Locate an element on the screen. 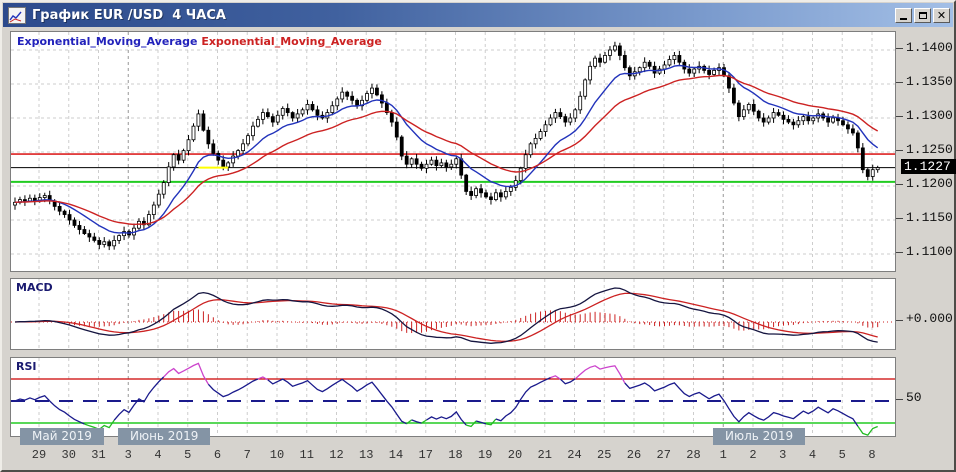 This screenshot has width=956, height=472. title-bar: График EUR /USD 4 ЧАСА ✕ is located at coordinates (478, 15).